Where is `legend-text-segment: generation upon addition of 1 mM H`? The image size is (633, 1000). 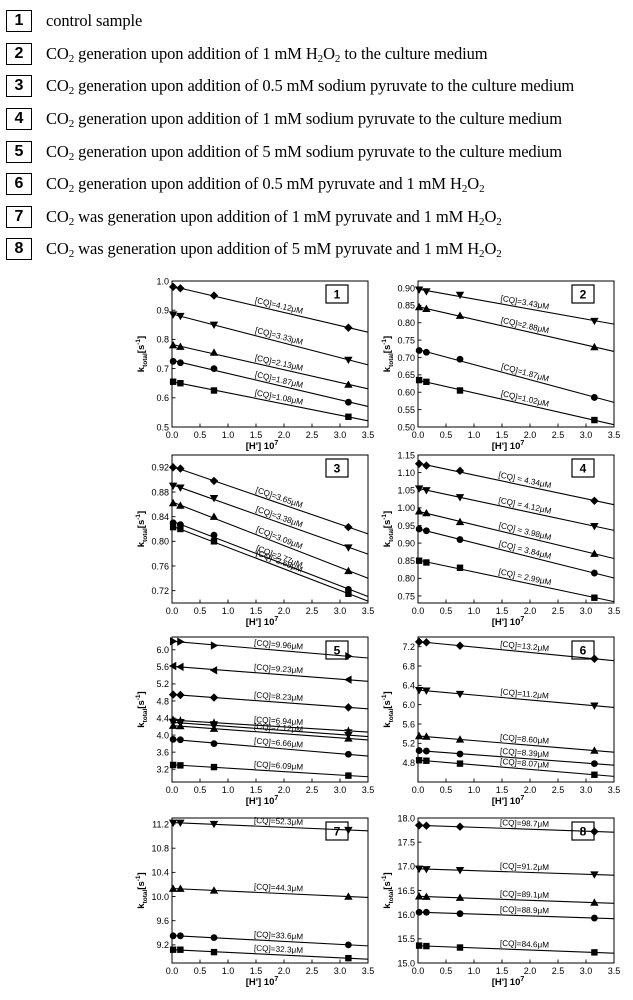 legend-text-segment: generation upon addition of 1 mM H is located at coordinates (196, 53).